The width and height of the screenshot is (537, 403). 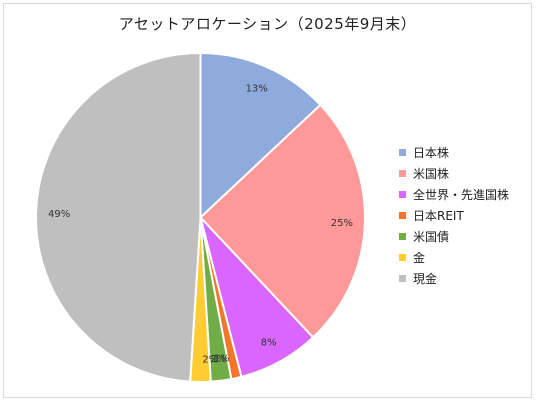 What do you see at coordinates (59, 214) in the screenshot?
I see `data-label-7: 49%` at bounding box center [59, 214].